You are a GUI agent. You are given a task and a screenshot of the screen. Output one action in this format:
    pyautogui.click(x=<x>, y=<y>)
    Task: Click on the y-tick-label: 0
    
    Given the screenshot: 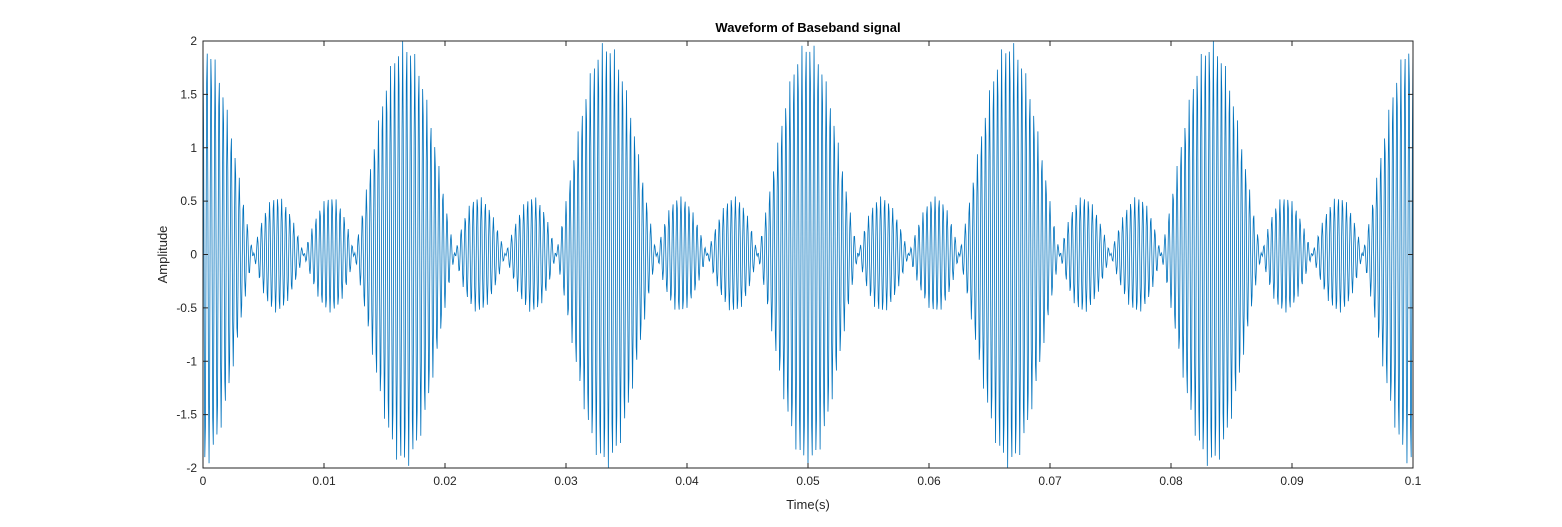 What is the action you would take?
    pyautogui.click(x=193, y=255)
    